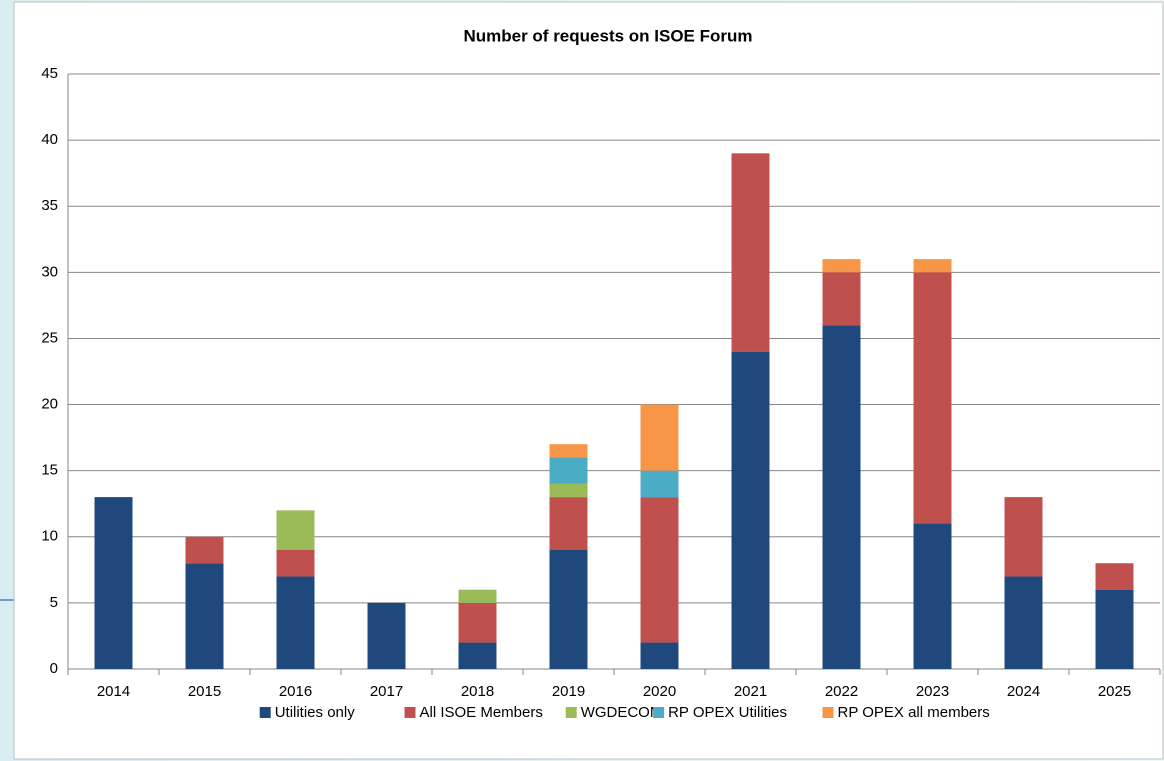  What do you see at coordinates (727, 712) in the screenshot?
I see `legend-label: RP OPEX Utilities` at bounding box center [727, 712].